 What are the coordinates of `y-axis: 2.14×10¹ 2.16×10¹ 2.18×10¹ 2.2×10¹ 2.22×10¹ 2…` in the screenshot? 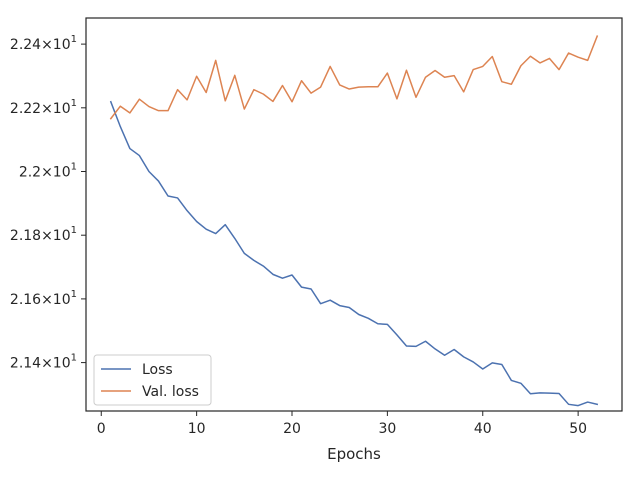 It's located at (48, 203).